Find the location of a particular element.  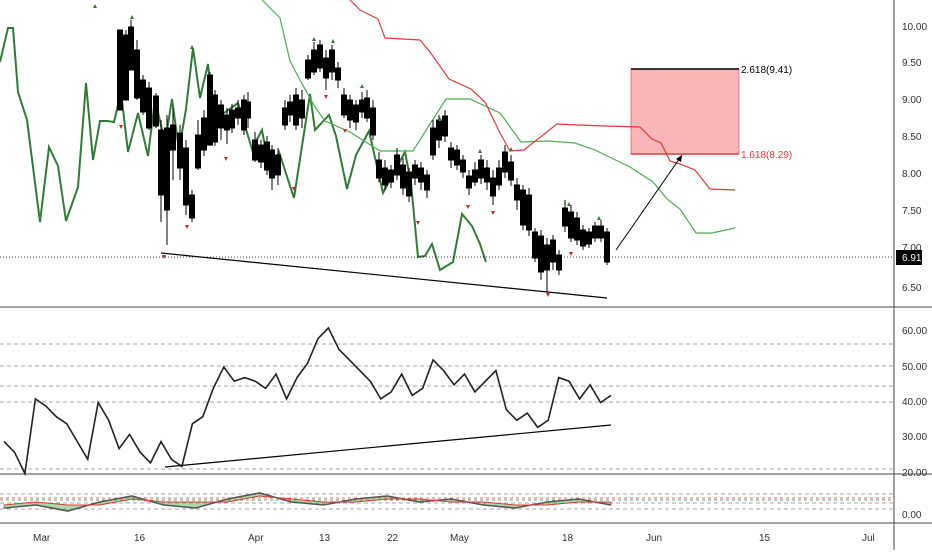

price-tick: 6.50 is located at coordinates (912, 288).